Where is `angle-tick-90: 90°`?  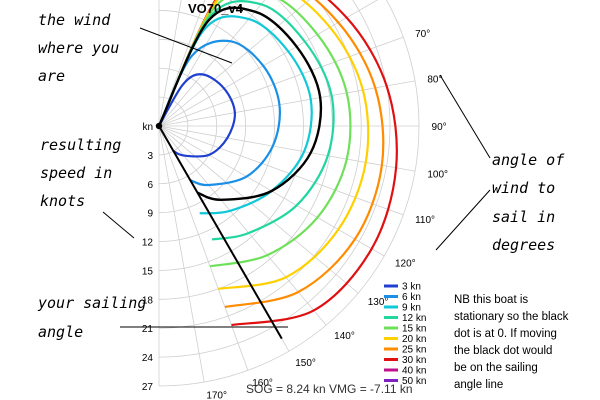 angle-tick-90: 90° is located at coordinates (439, 127).